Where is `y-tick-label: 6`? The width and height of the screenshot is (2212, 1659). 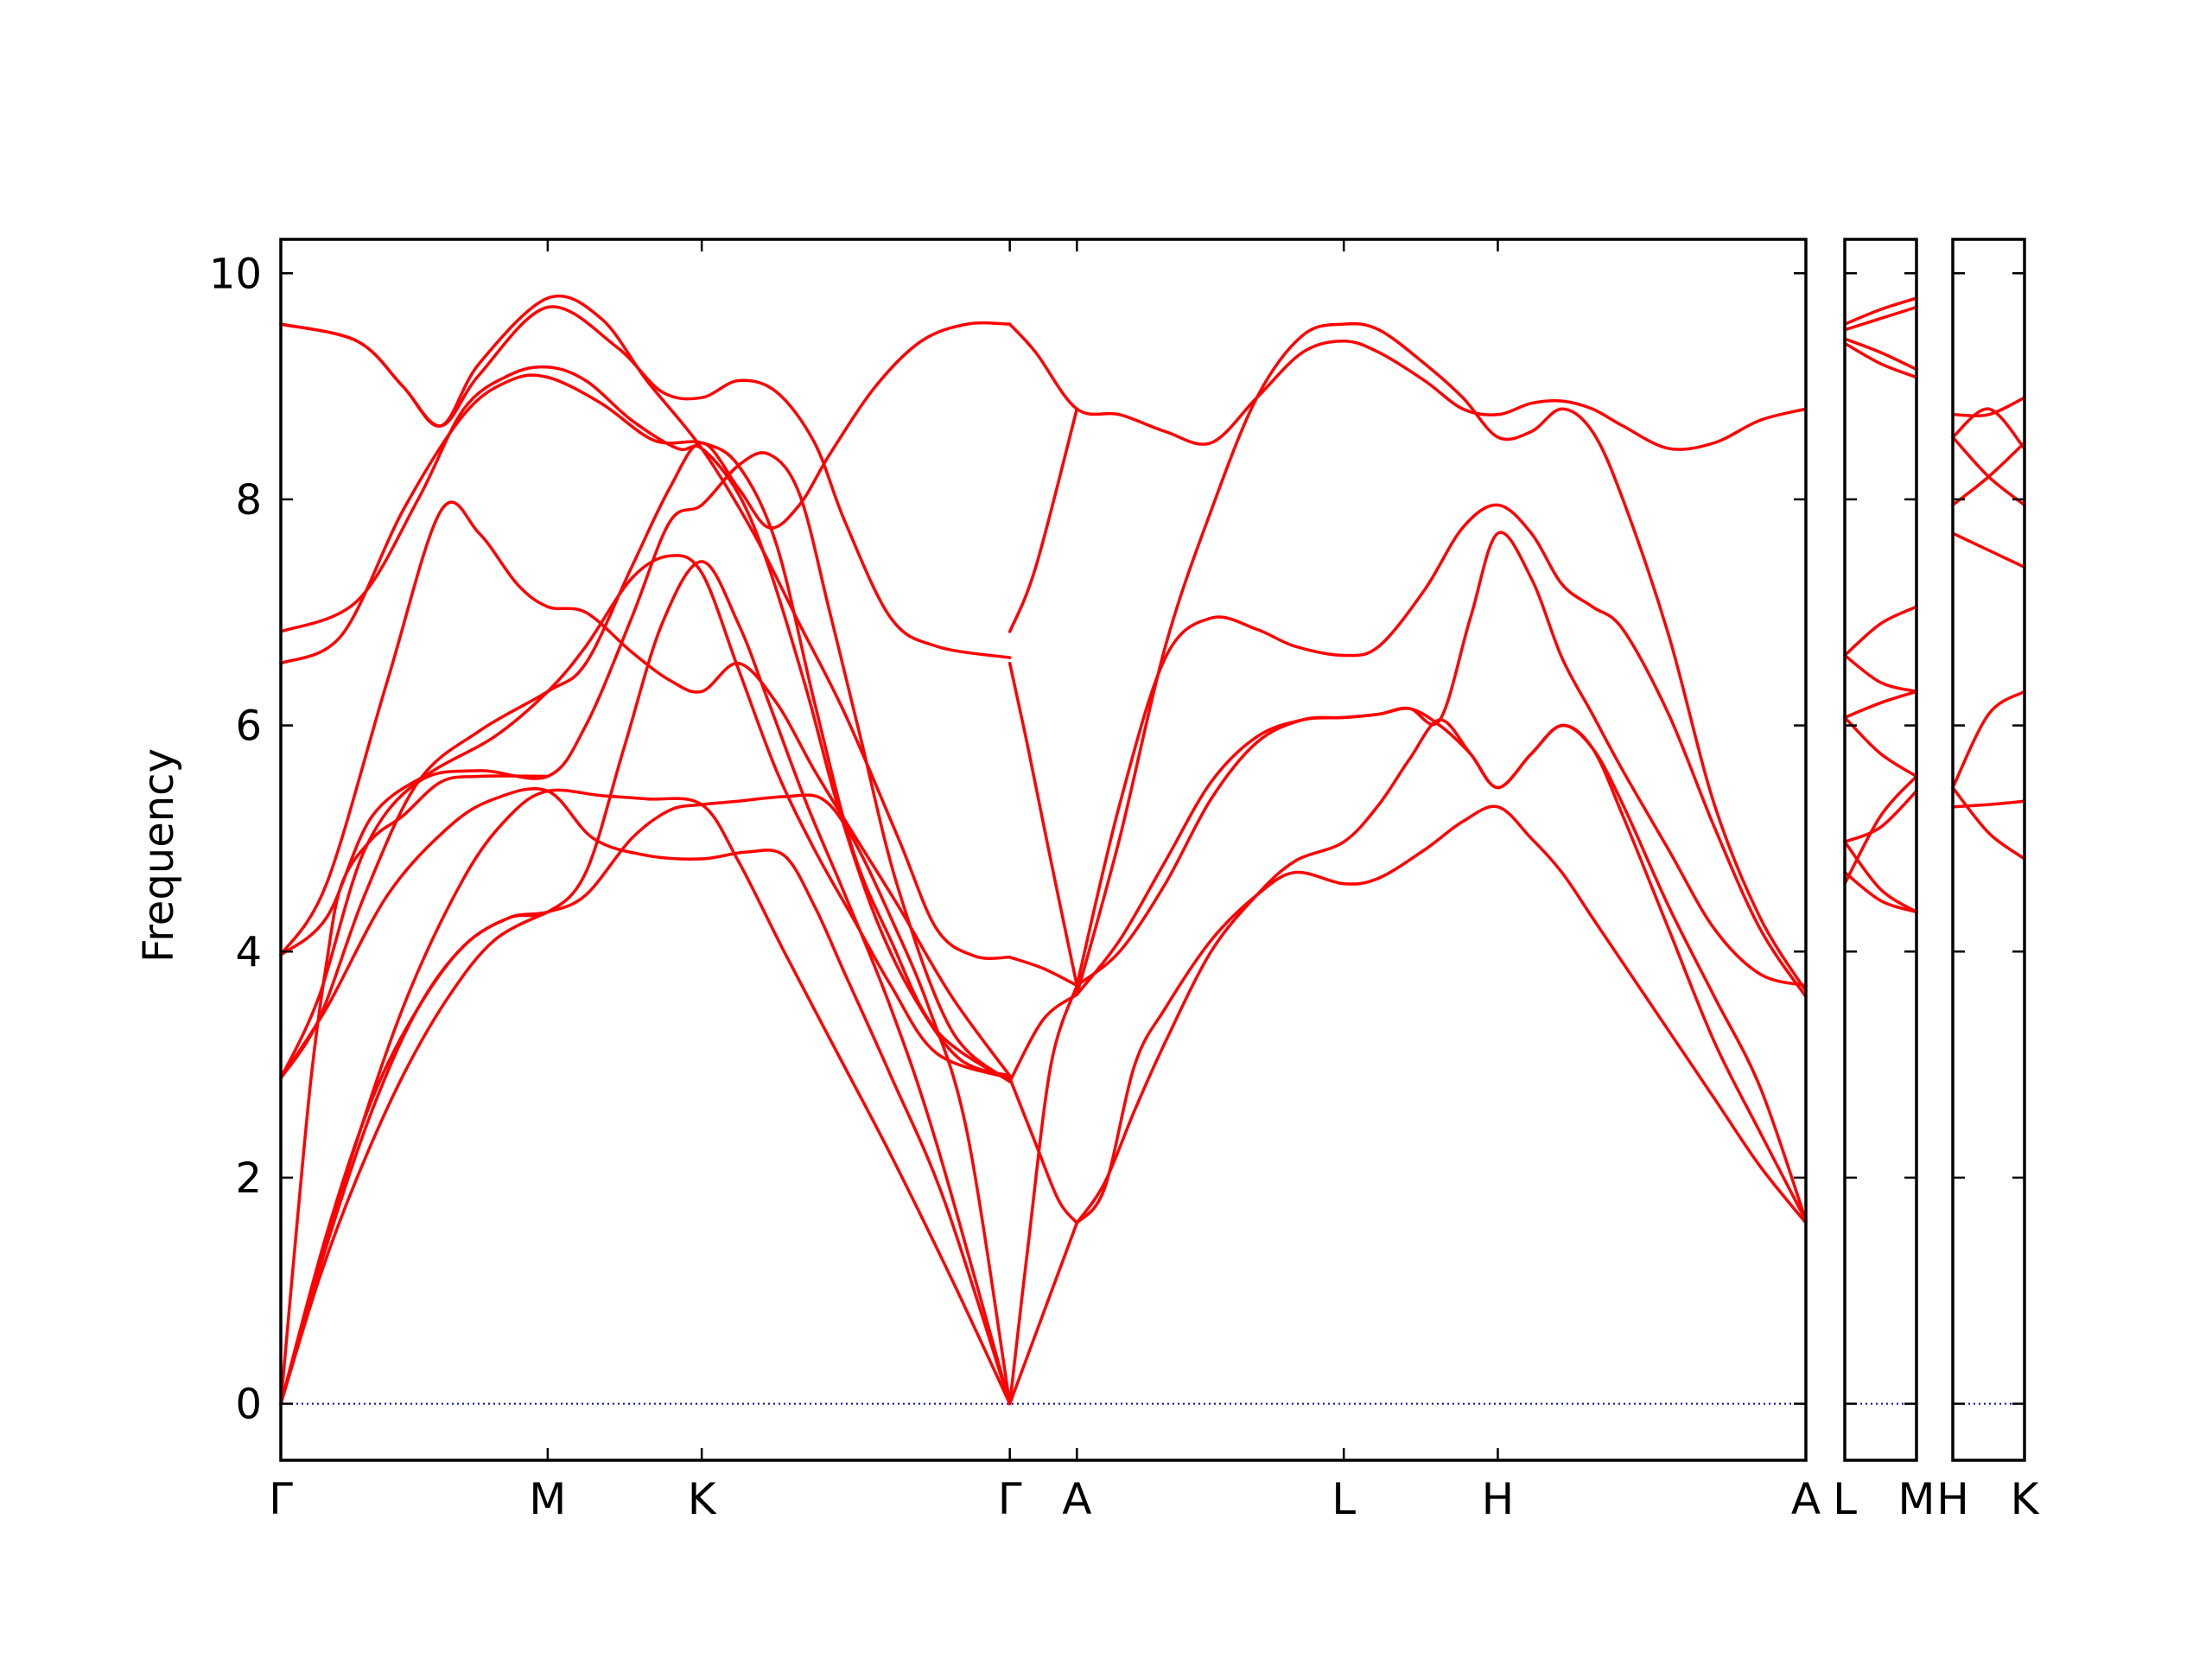
y-tick-label: 6 is located at coordinates (248, 726).